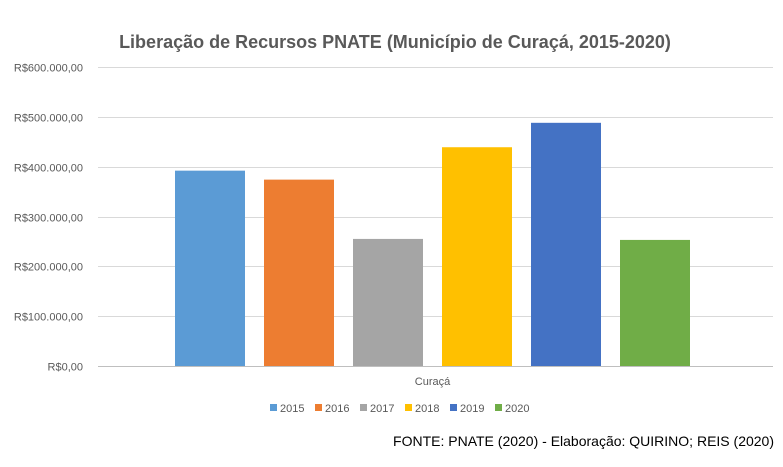 The width and height of the screenshot is (783, 467). I want to click on legend-swatch-2020, so click(498, 407).